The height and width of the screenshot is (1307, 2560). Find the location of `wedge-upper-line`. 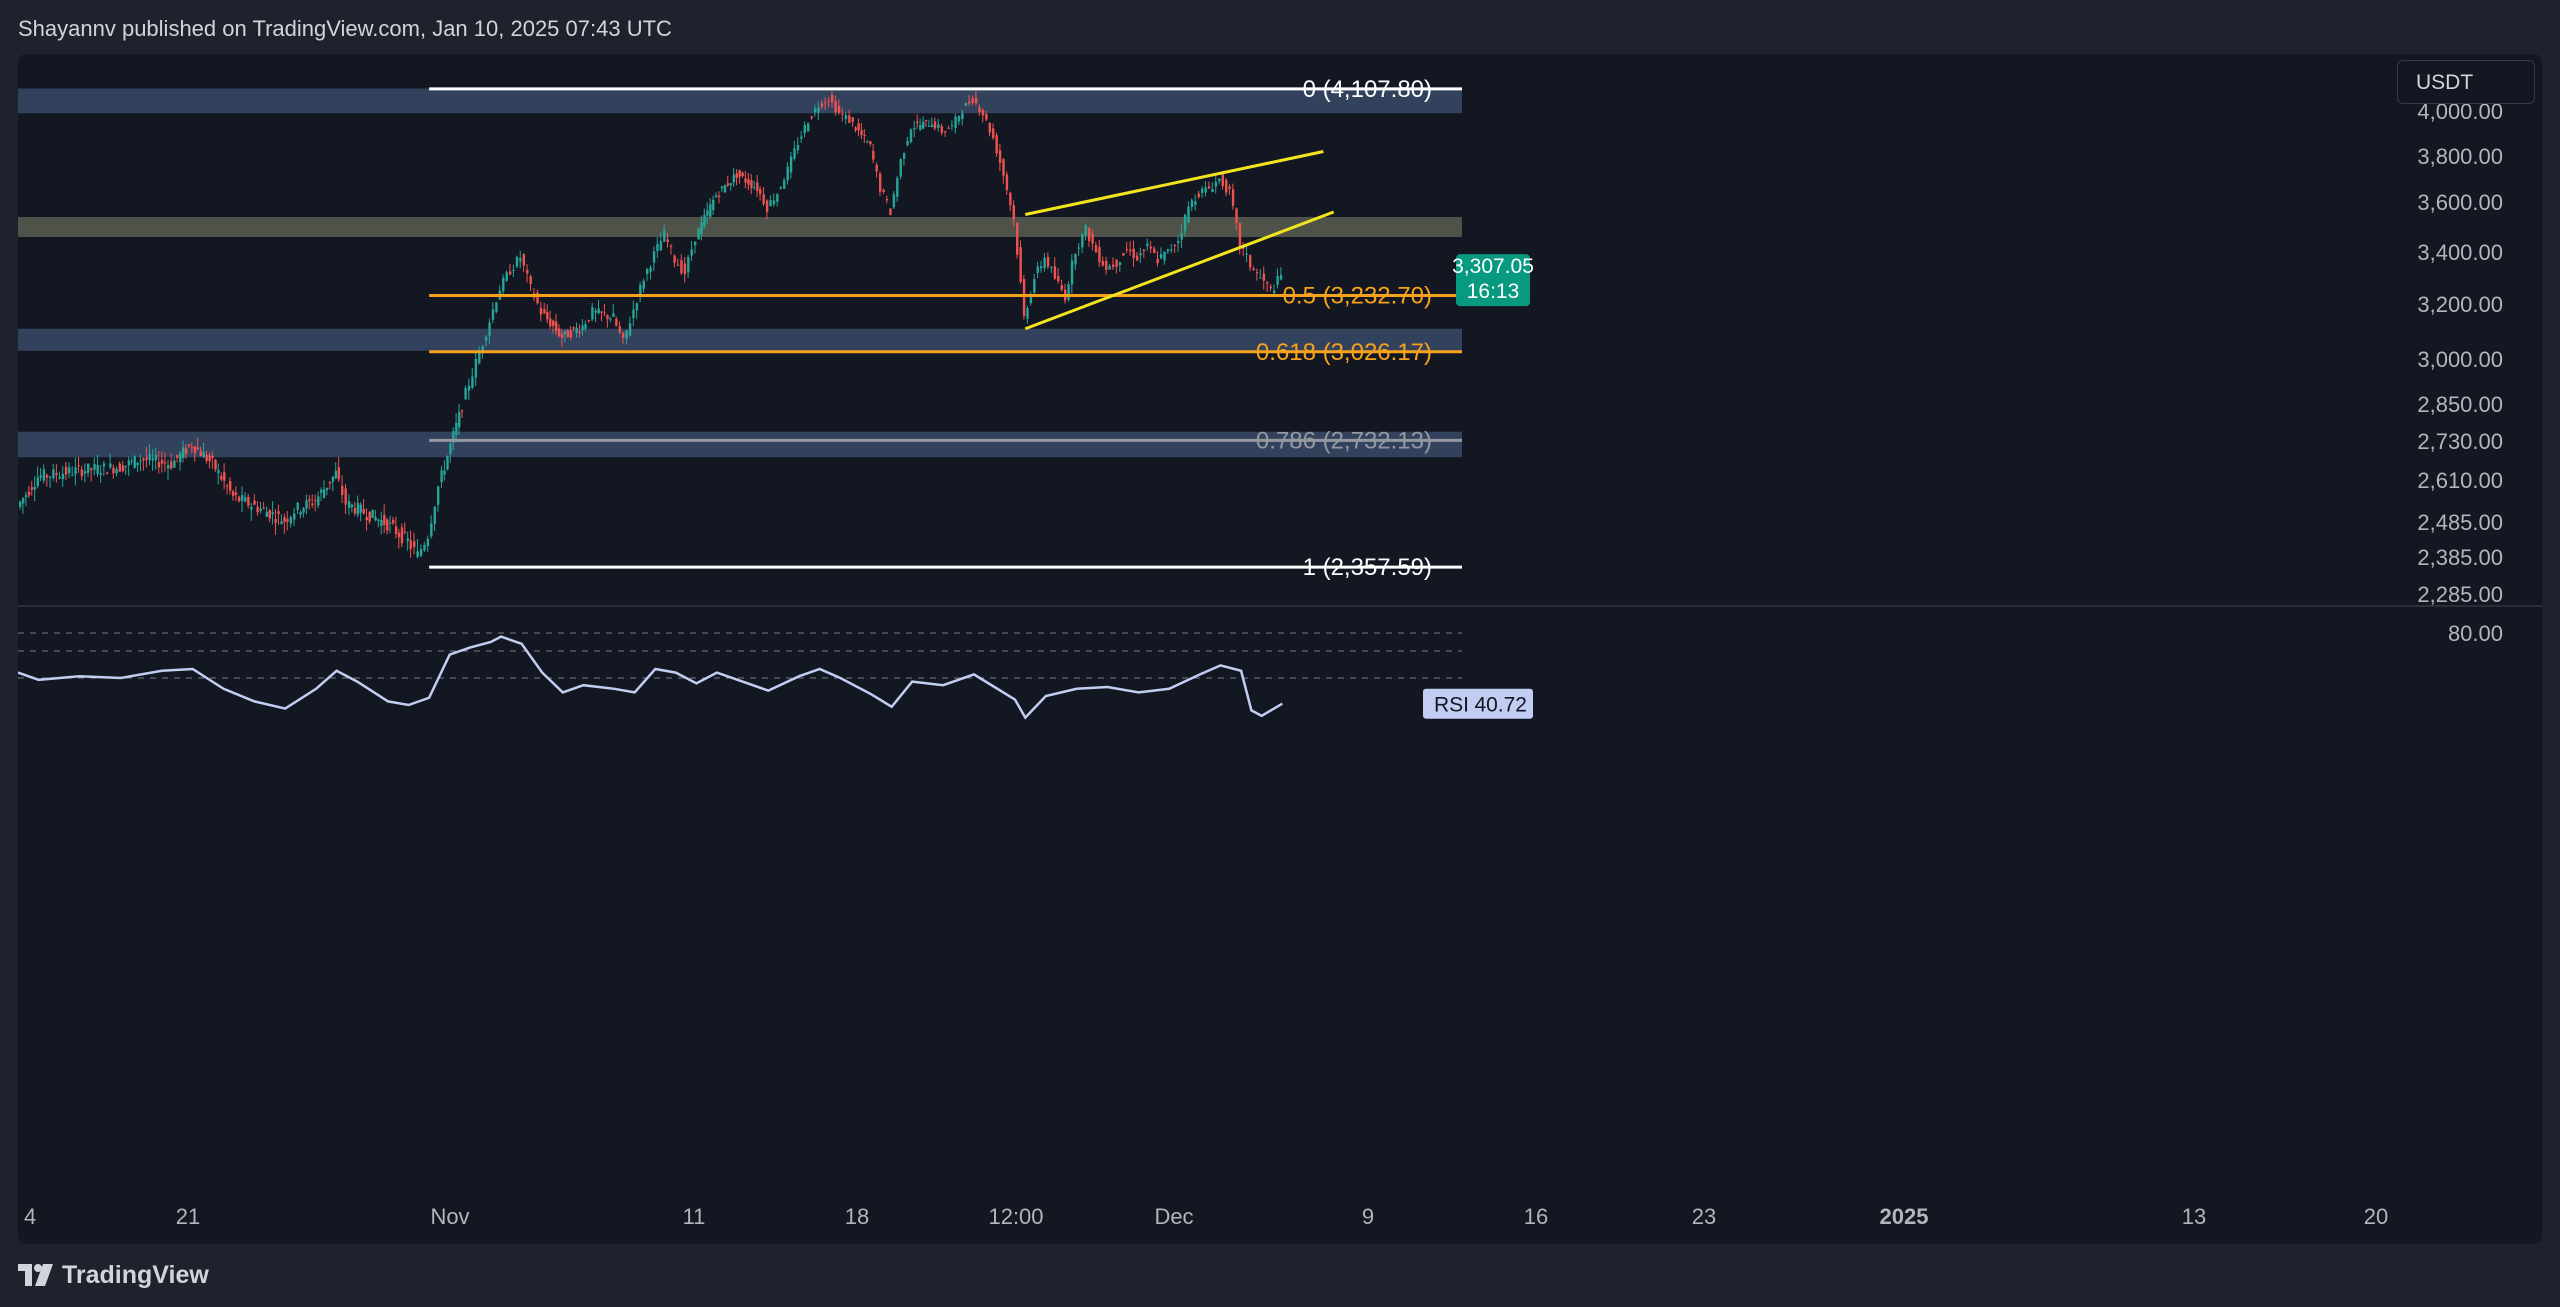

wedge-upper-line is located at coordinates (1174, 183).